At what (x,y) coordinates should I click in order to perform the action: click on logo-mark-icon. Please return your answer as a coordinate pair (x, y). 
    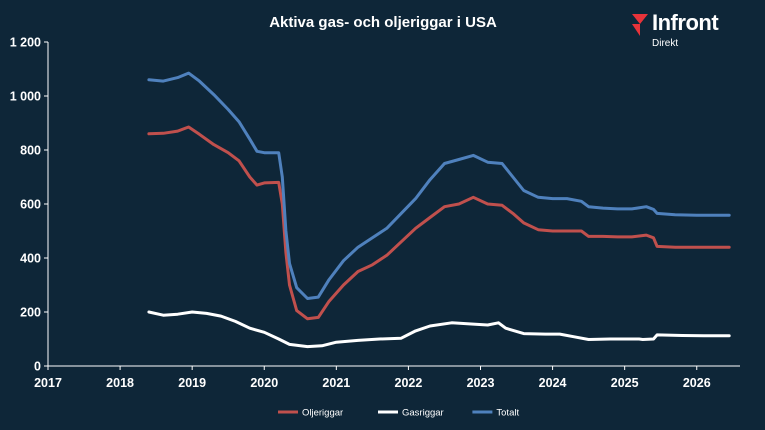
    Looking at the image, I should click on (640, 25).